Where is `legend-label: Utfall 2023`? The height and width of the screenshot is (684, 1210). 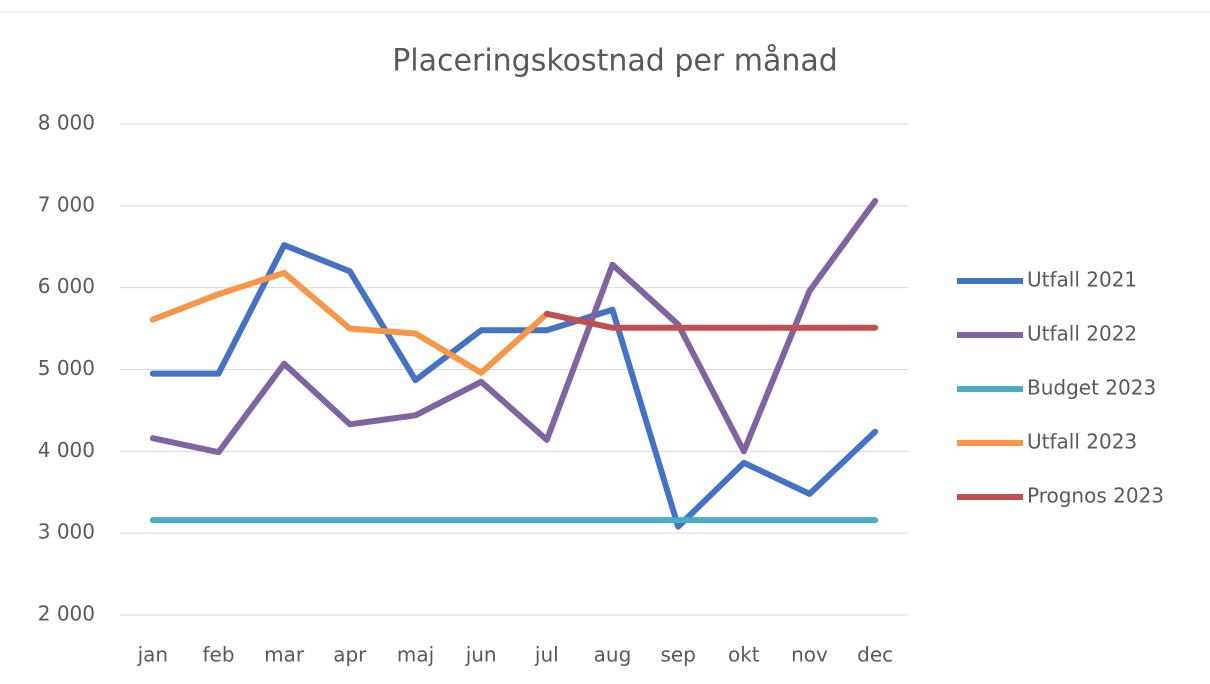 legend-label: Utfall 2023 is located at coordinates (1082, 442).